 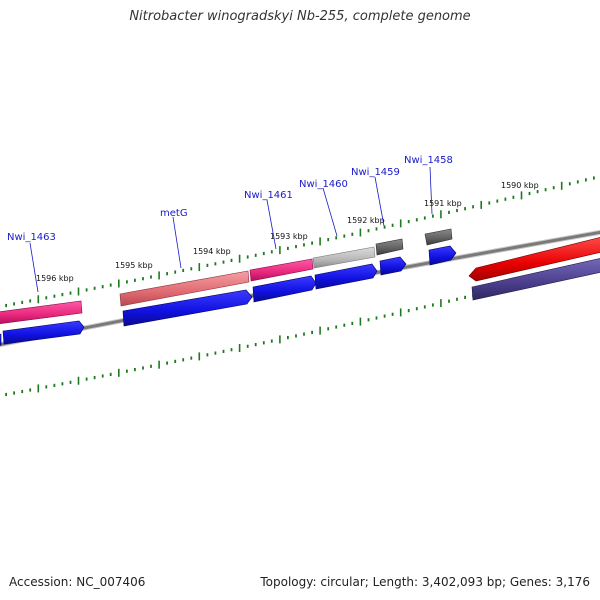 What do you see at coordinates (443, 203) in the screenshot?
I see `ruler-label-1591: 1591 kbp` at bounding box center [443, 203].